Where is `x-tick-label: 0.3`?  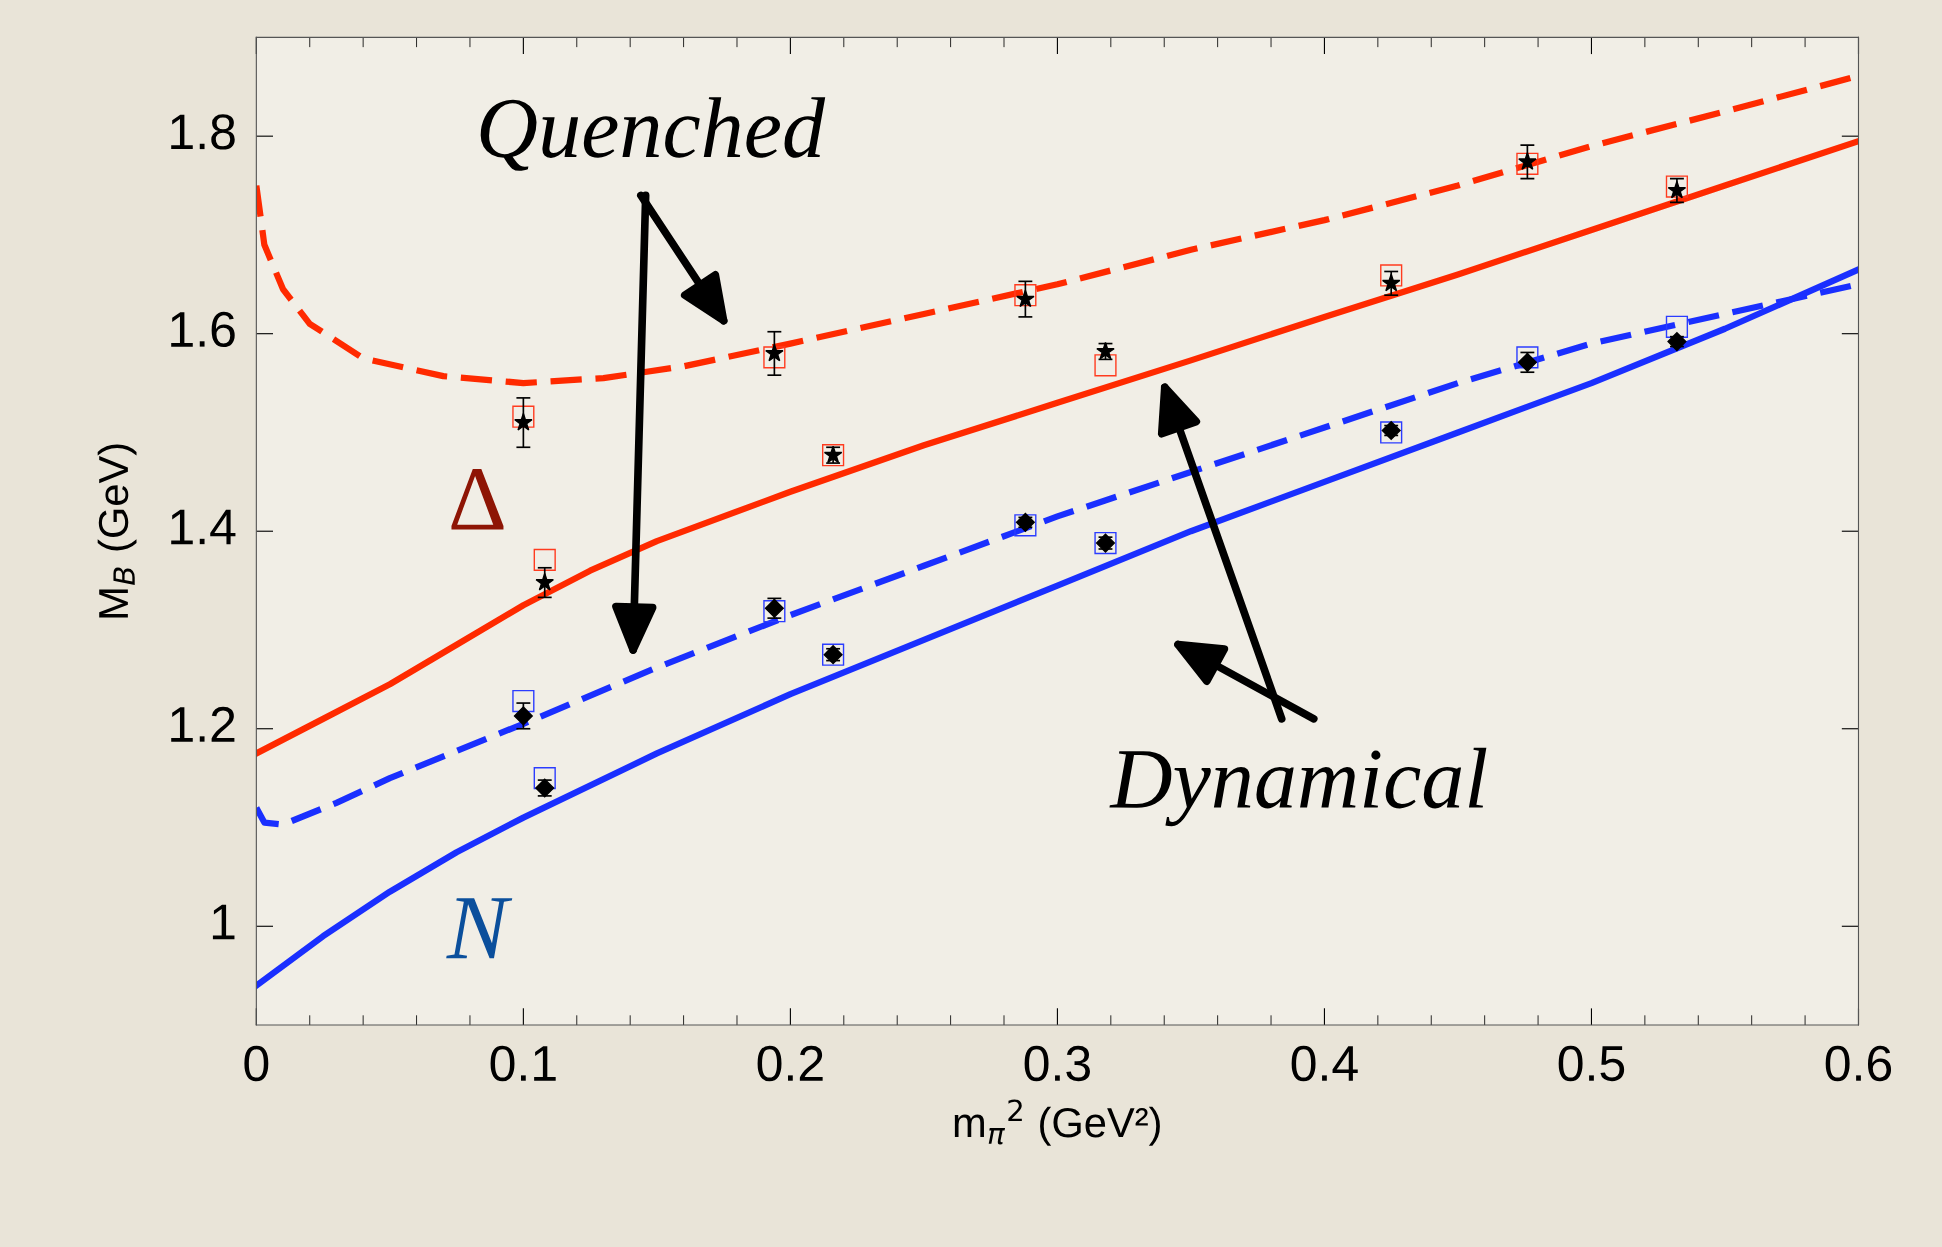
x-tick-label: 0.3 is located at coordinates (1057, 1063).